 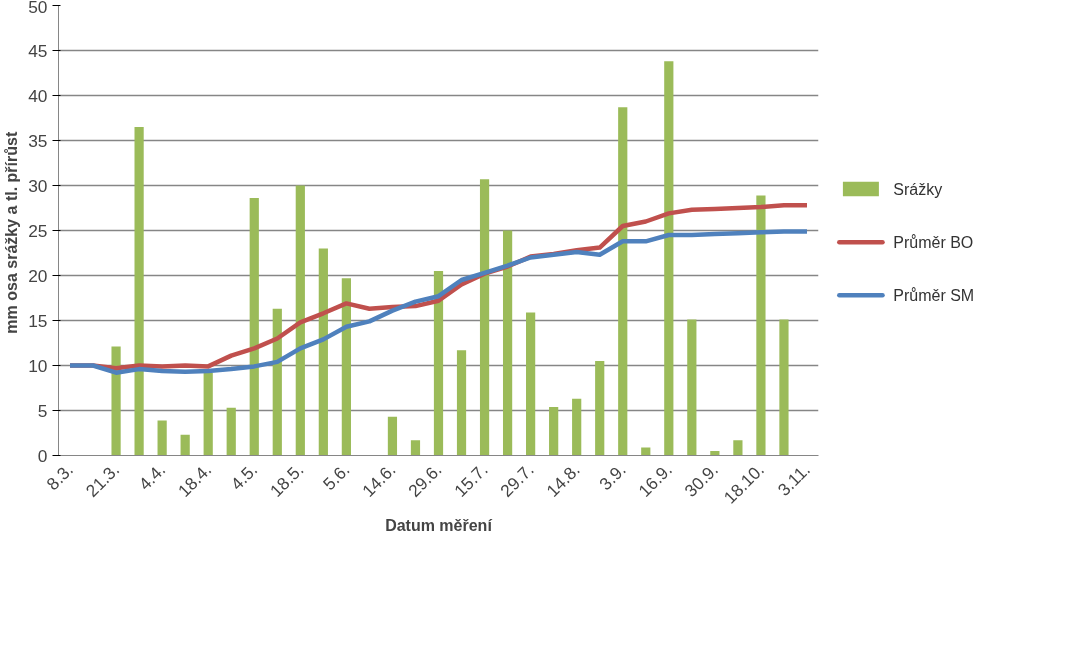 What do you see at coordinates (794, 479) in the screenshot?
I see `x-tick-label: 3.11.` at bounding box center [794, 479].